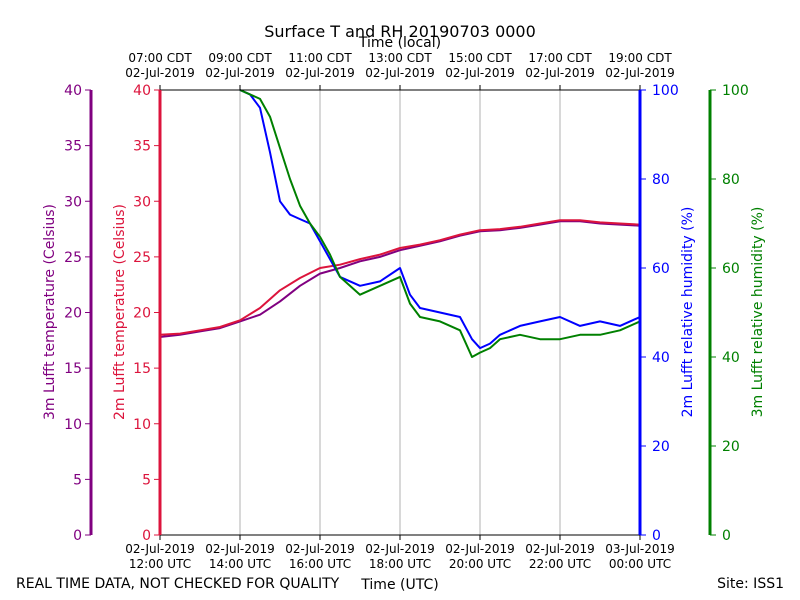  I want to click on t3m-series-line, so click(400, 279).